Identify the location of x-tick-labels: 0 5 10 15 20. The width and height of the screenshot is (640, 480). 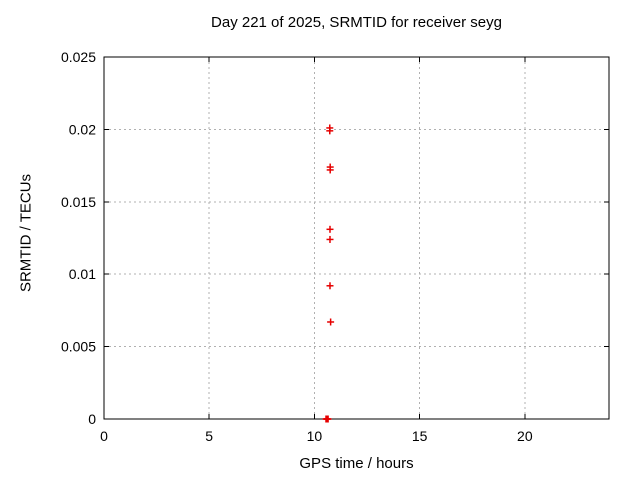
(316, 436).